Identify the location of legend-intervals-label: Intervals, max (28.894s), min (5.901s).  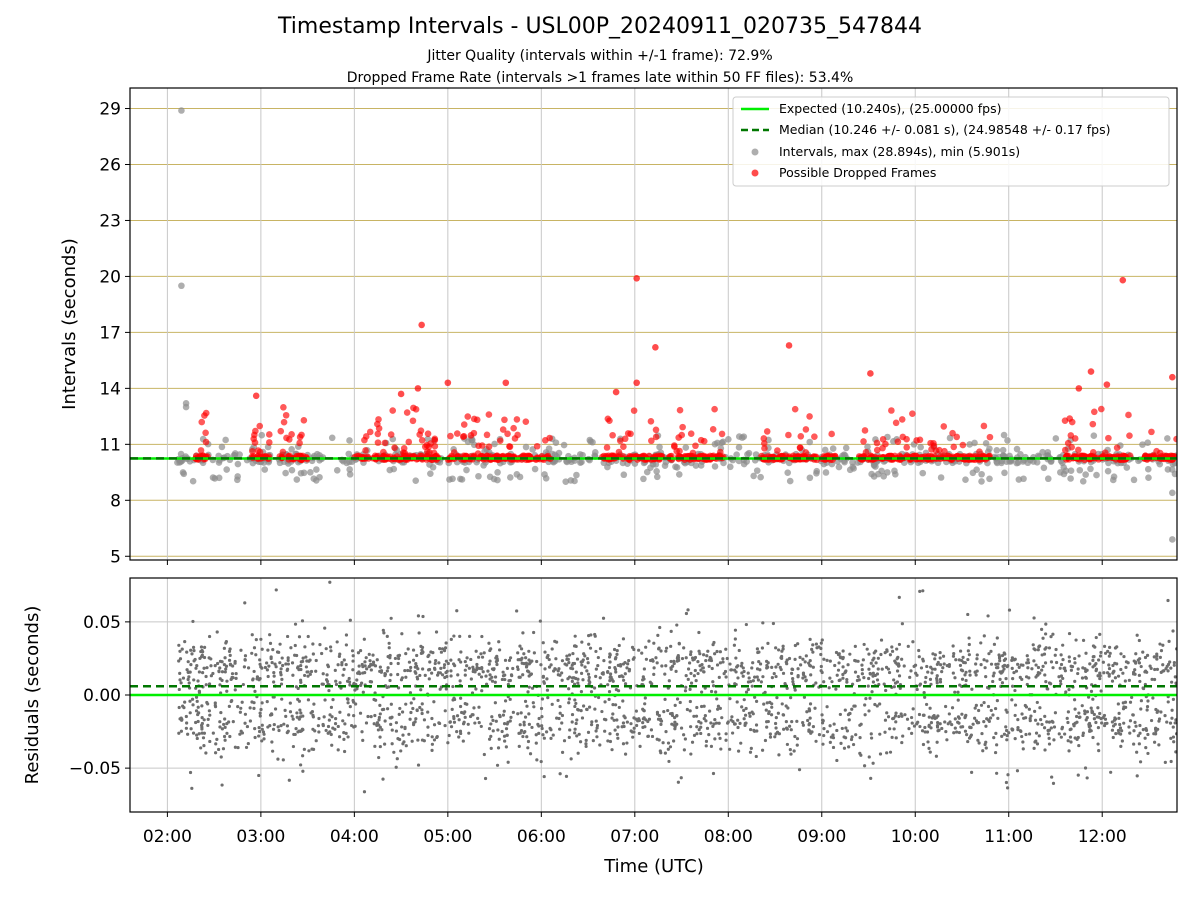
(899, 151).